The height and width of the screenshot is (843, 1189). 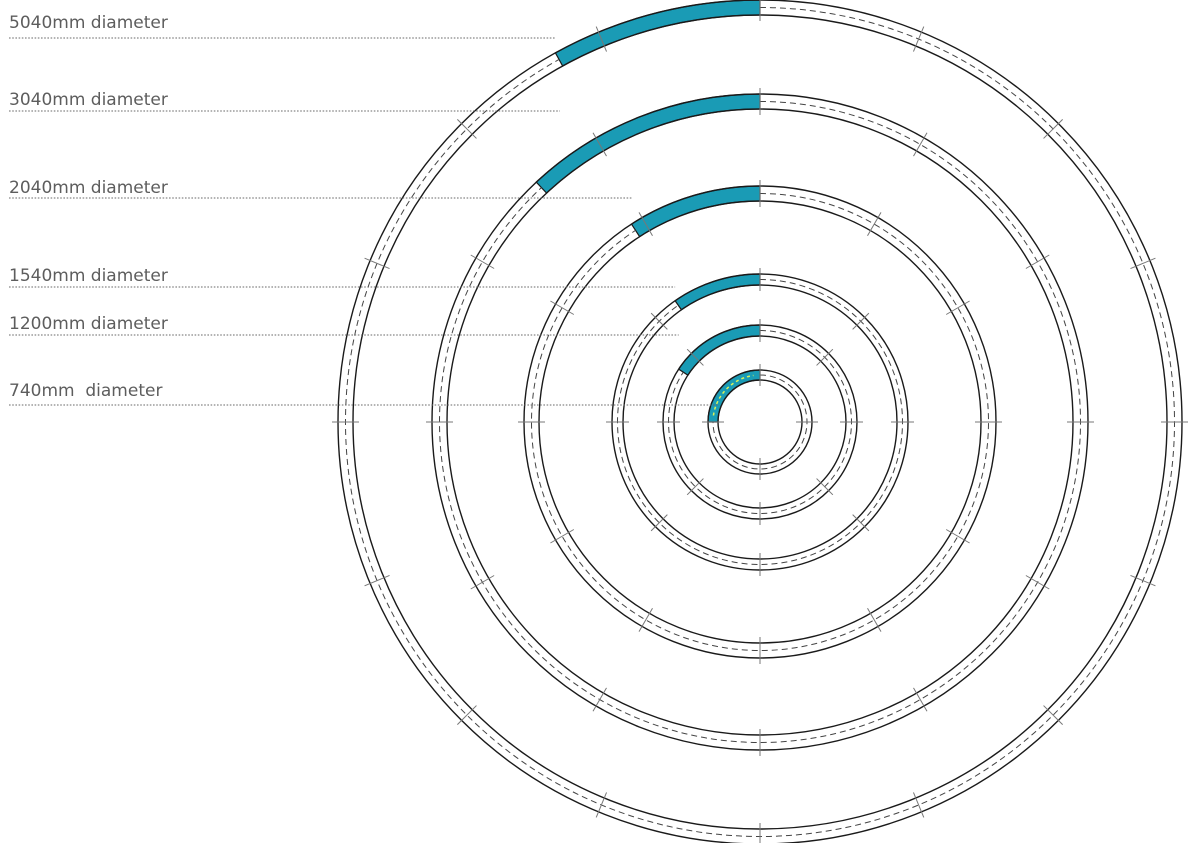 I want to click on label-3040: 3040mm diameter, so click(x=88, y=100).